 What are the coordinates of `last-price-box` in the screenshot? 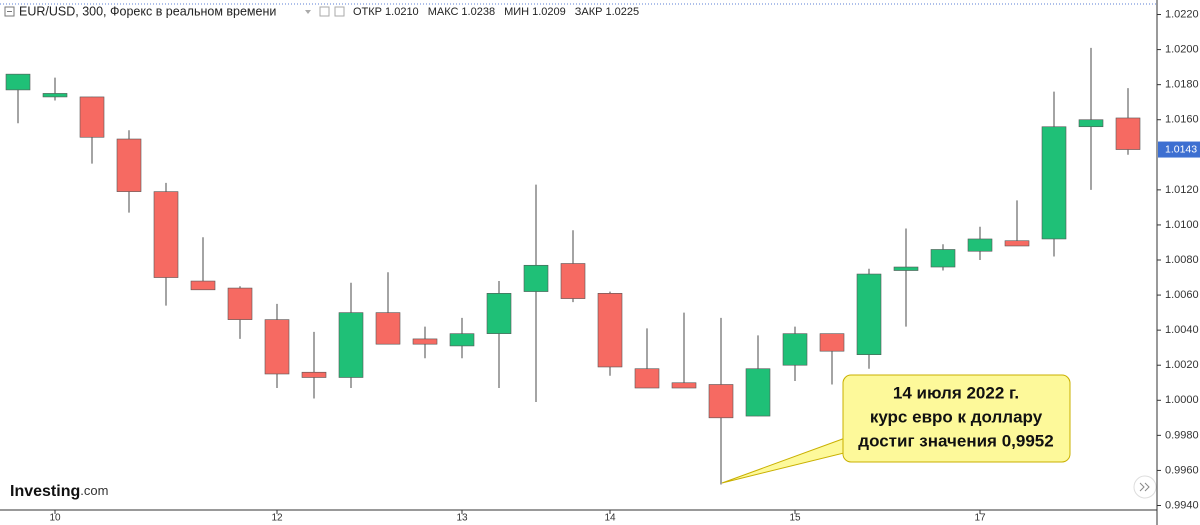 It's located at (1179, 149).